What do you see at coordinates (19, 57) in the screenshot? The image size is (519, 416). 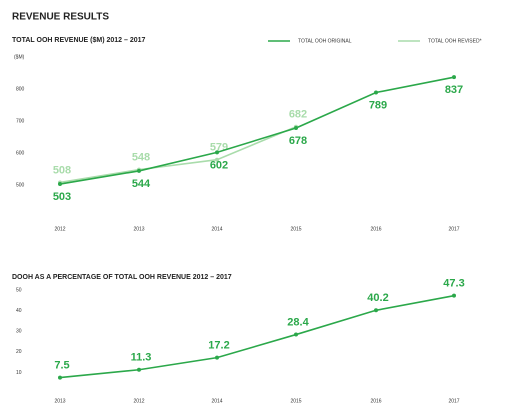 I see `y-axis-label: ($M)` at bounding box center [19, 57].